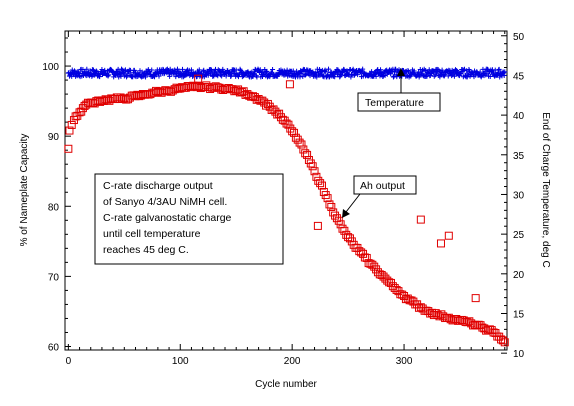  What do you see at coordinates (382, 186) in the screenshot?
I see `ah-output-label: Ah output` at bounding box center [382, 186].